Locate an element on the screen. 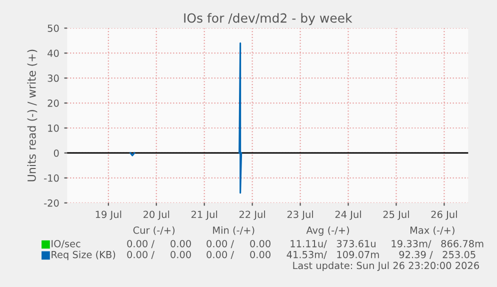 Image resolution: width=497 pixels, height=287 pixels. x-tick-label: 19 Jul is located at coordinates (109, 215).